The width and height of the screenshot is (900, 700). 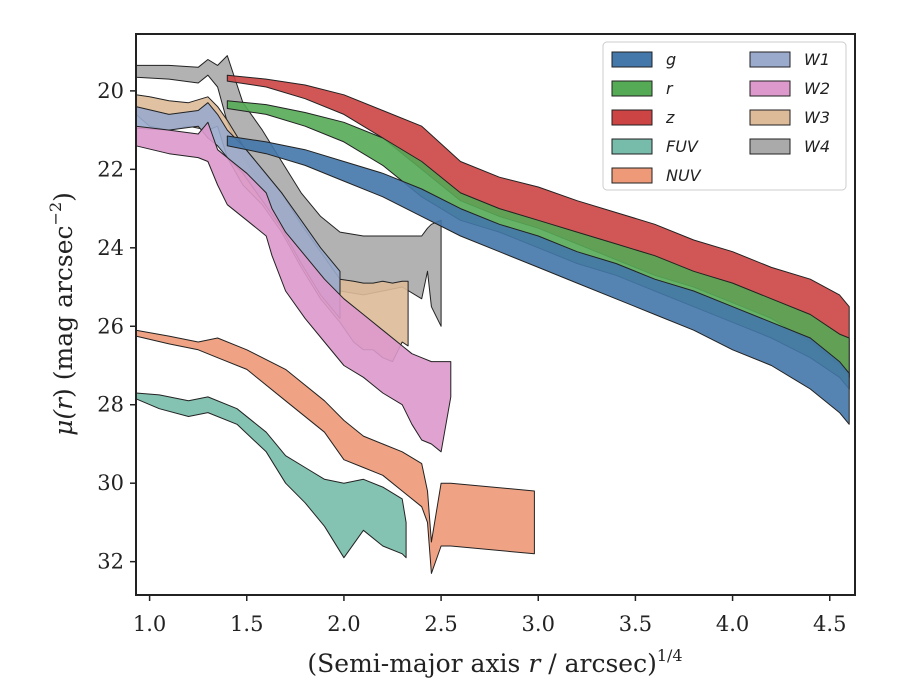 What do you see at coordinates (632, 175) in the screenshot?
I see `legend-swatch-nuv` at bounding box center [632, 175].